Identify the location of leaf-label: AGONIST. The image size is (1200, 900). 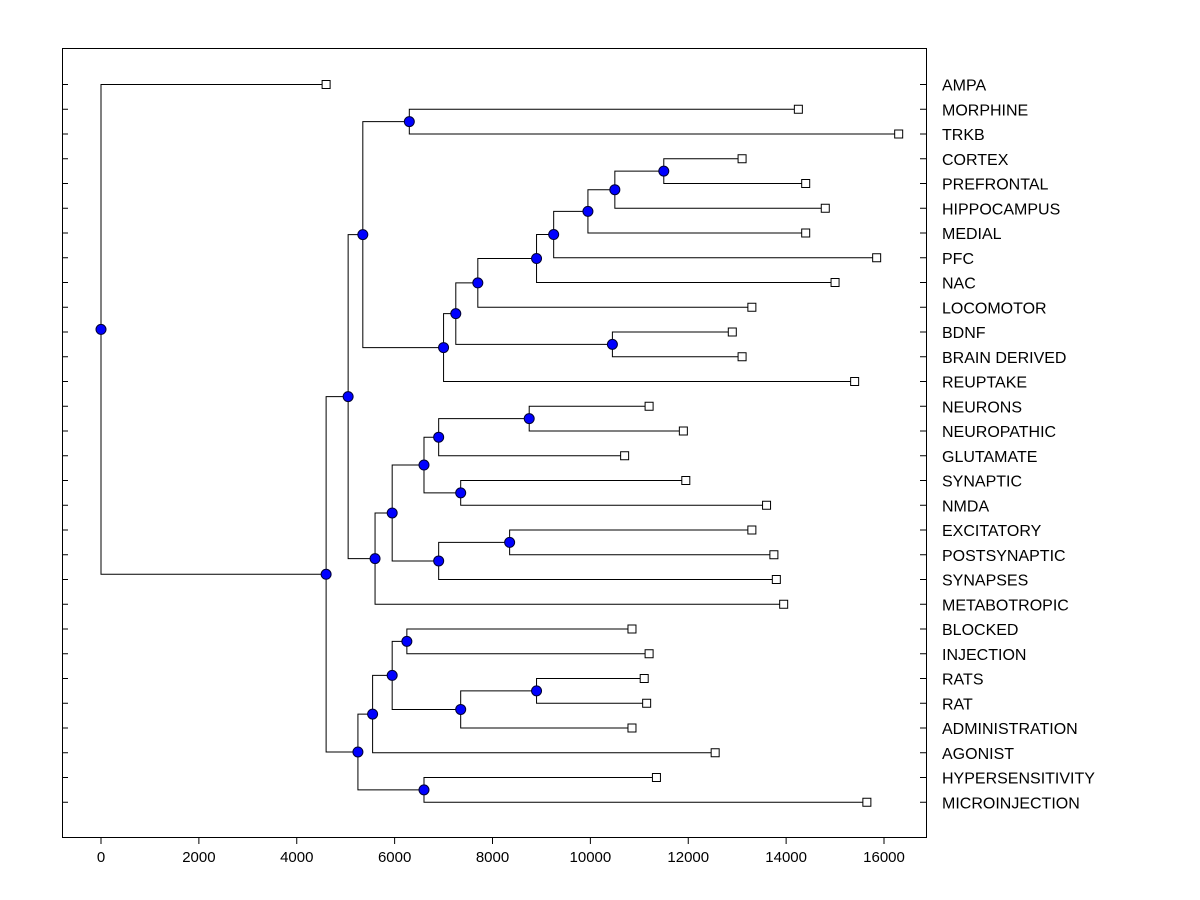
(978, 754).